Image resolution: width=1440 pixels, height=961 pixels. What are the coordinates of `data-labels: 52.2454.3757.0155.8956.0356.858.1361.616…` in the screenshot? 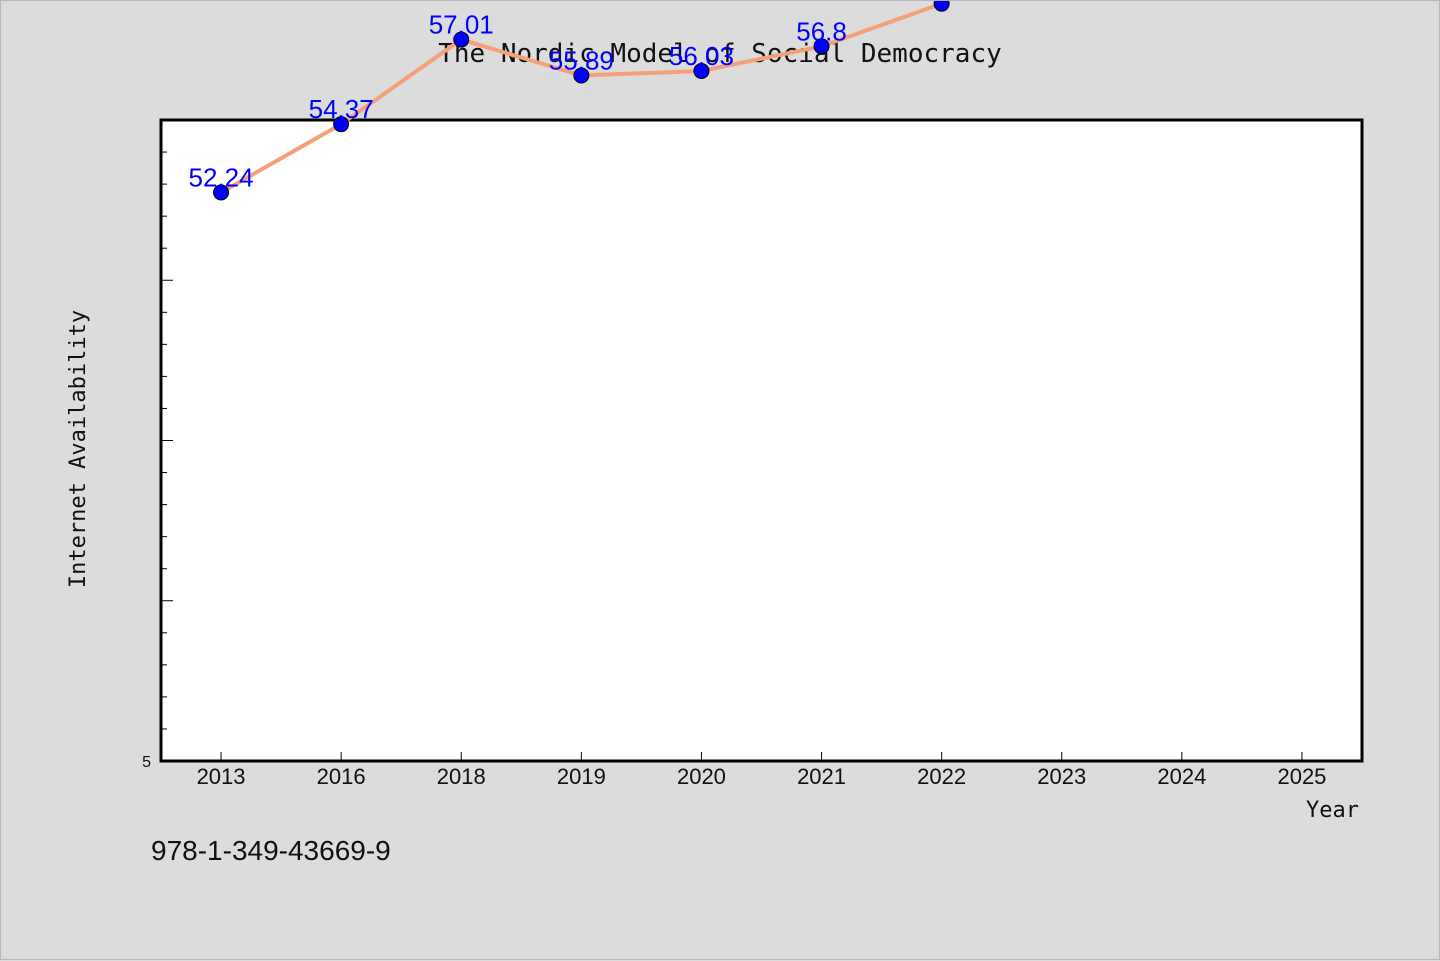 It's located at (582, 96).